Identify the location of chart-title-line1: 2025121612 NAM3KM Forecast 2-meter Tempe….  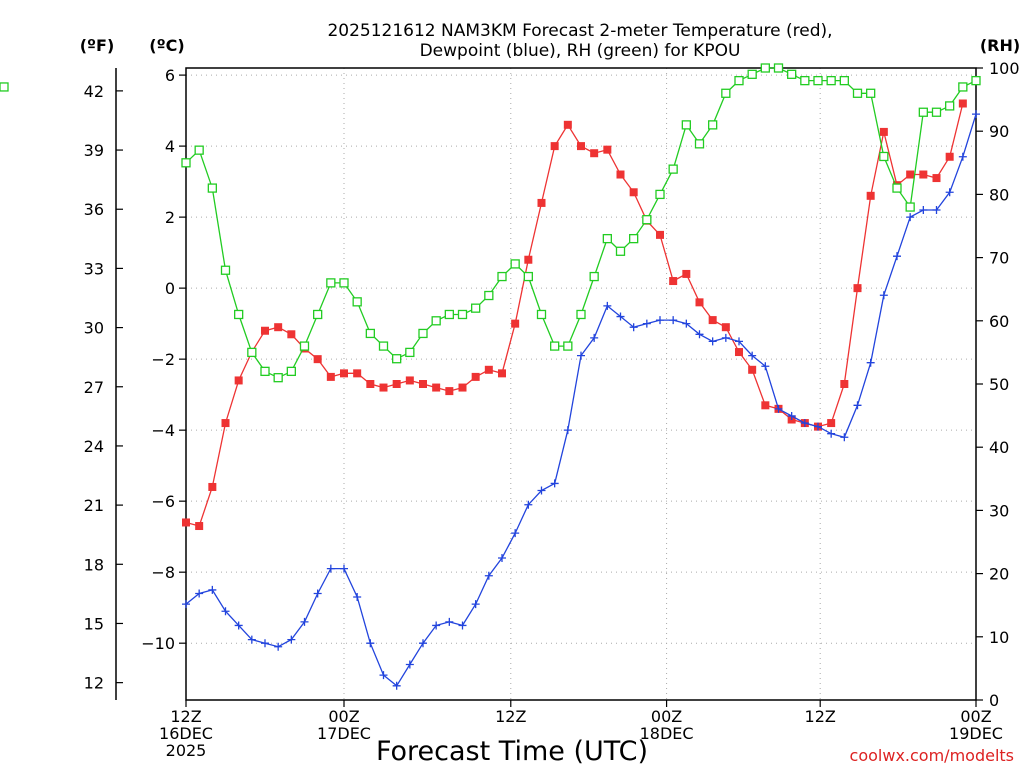
(579, 31).